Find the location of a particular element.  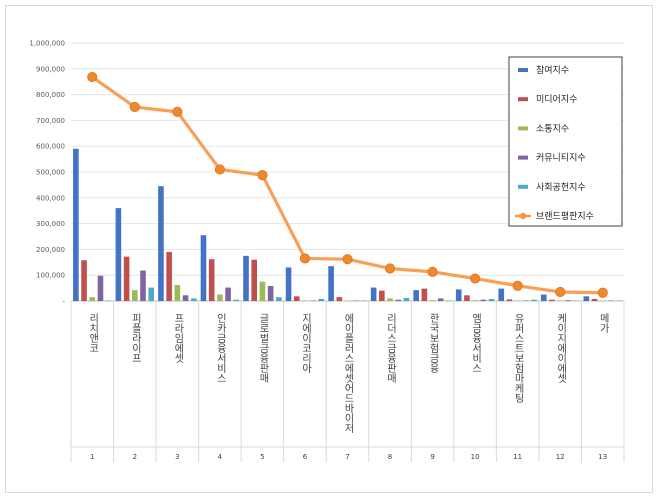

y-tick-label: 900,000 is located at coordinates (50, 69).